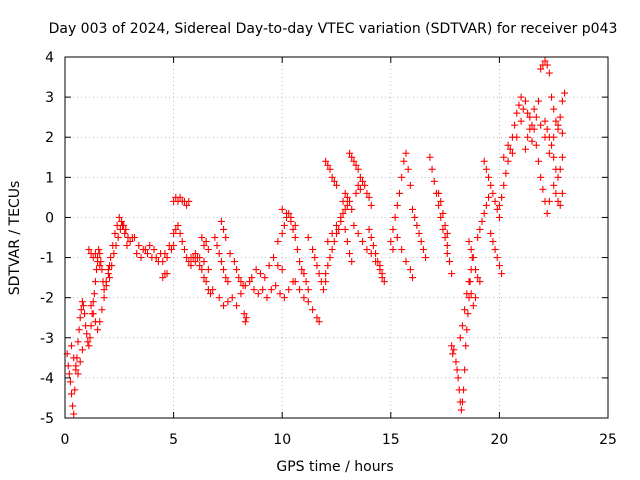 Image resolution: width=640 pixels, height=480 pixels. What do you see at coordinates (334, 467) in the screenshot?
I see `x-axis-label: GPS time / hours` at bounding box center [334, 467].